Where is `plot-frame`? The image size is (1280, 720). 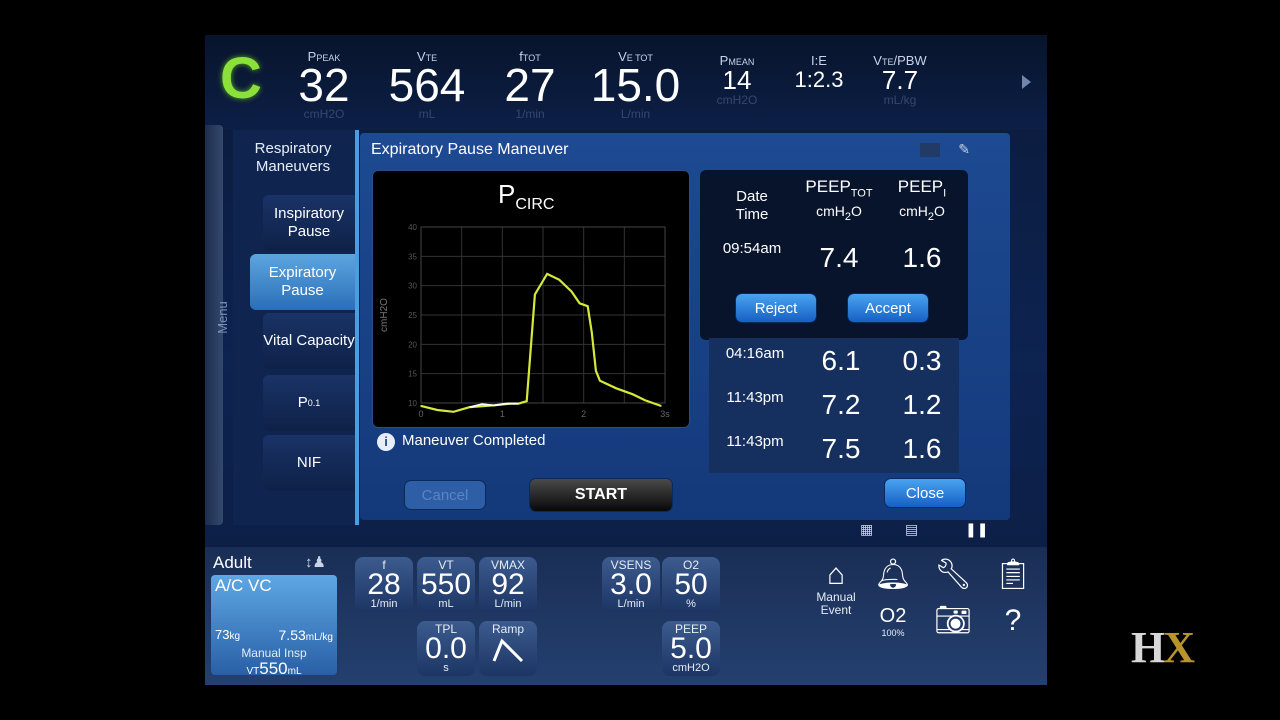
plot-frame is located at coordinates (543, 315).